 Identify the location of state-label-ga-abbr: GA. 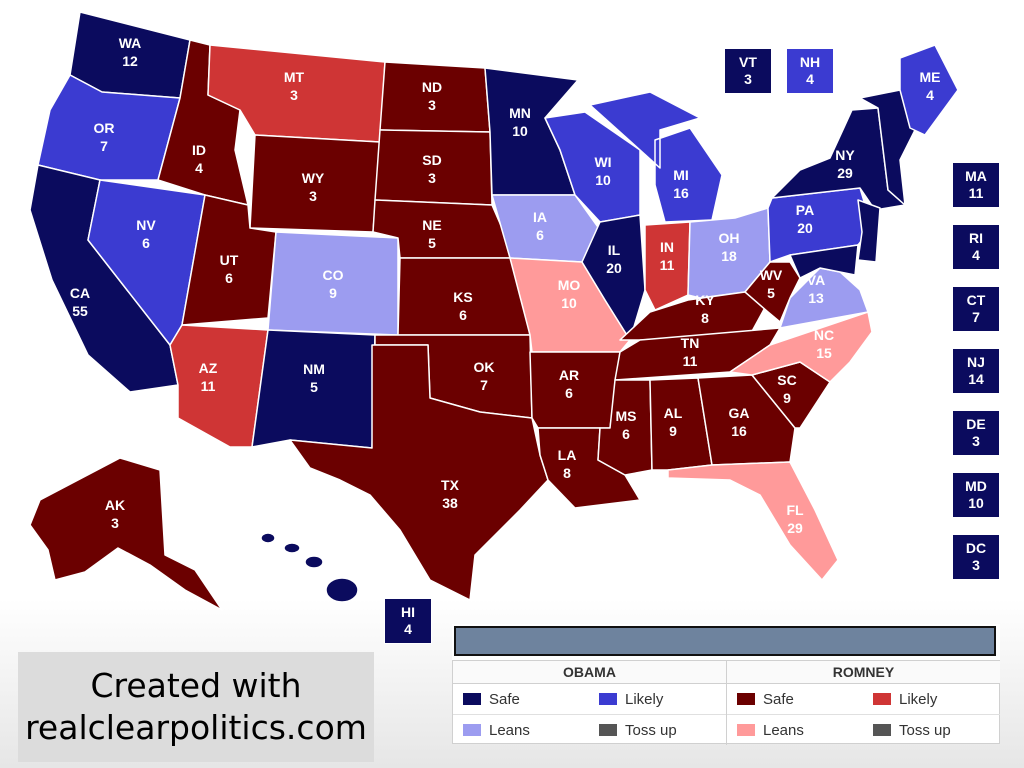
(739, 413).